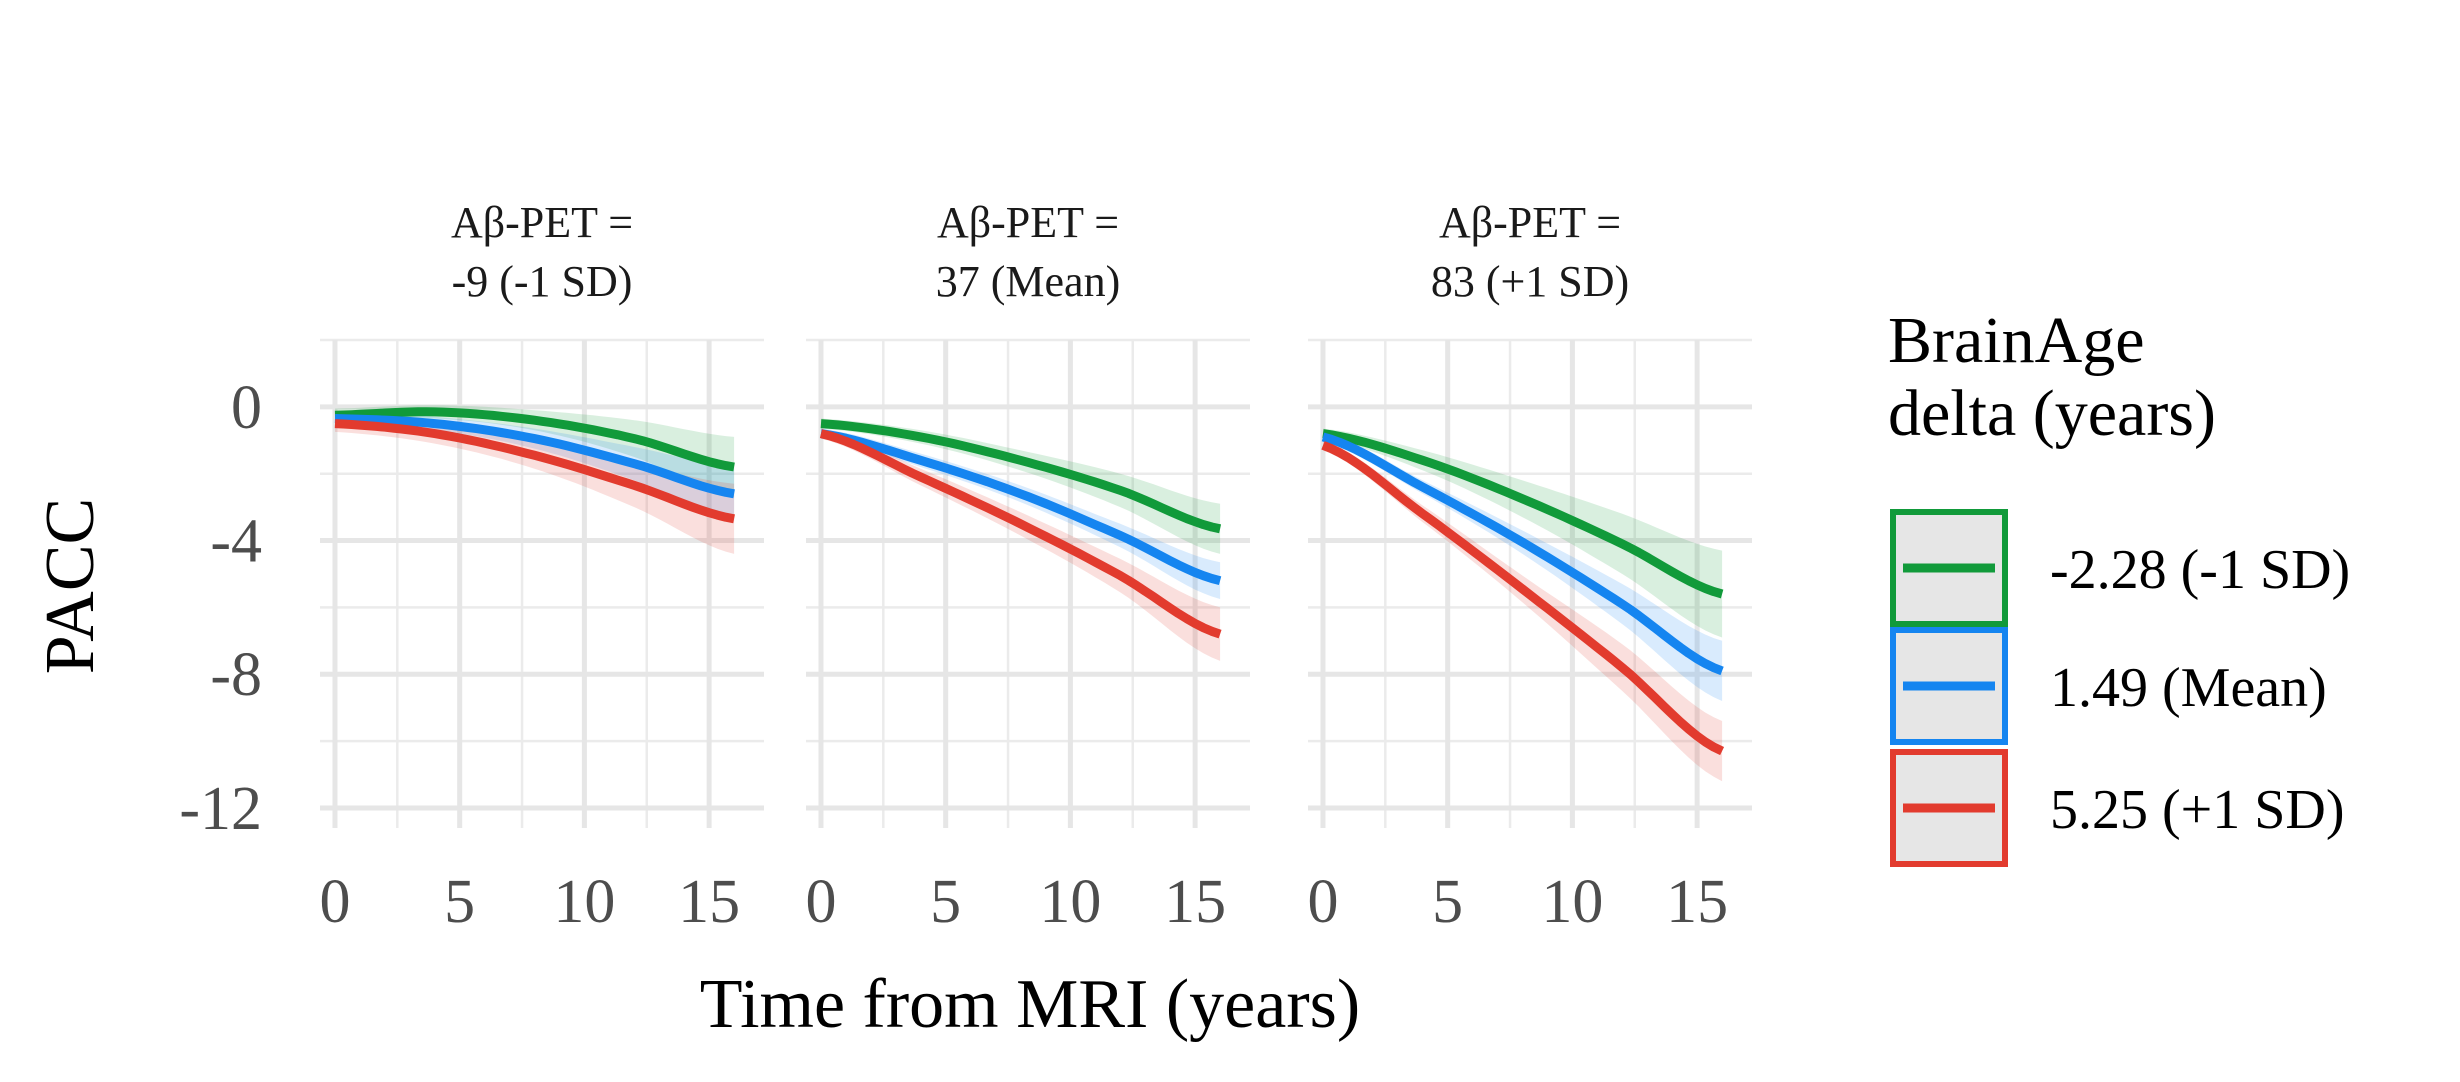 The width and height of the screenshot is (2460, 1082). What do you see at coordinates (2016, 340) in the screenshot?
I see `legend-title: BrainAge` at bounding box center [2016, 340].